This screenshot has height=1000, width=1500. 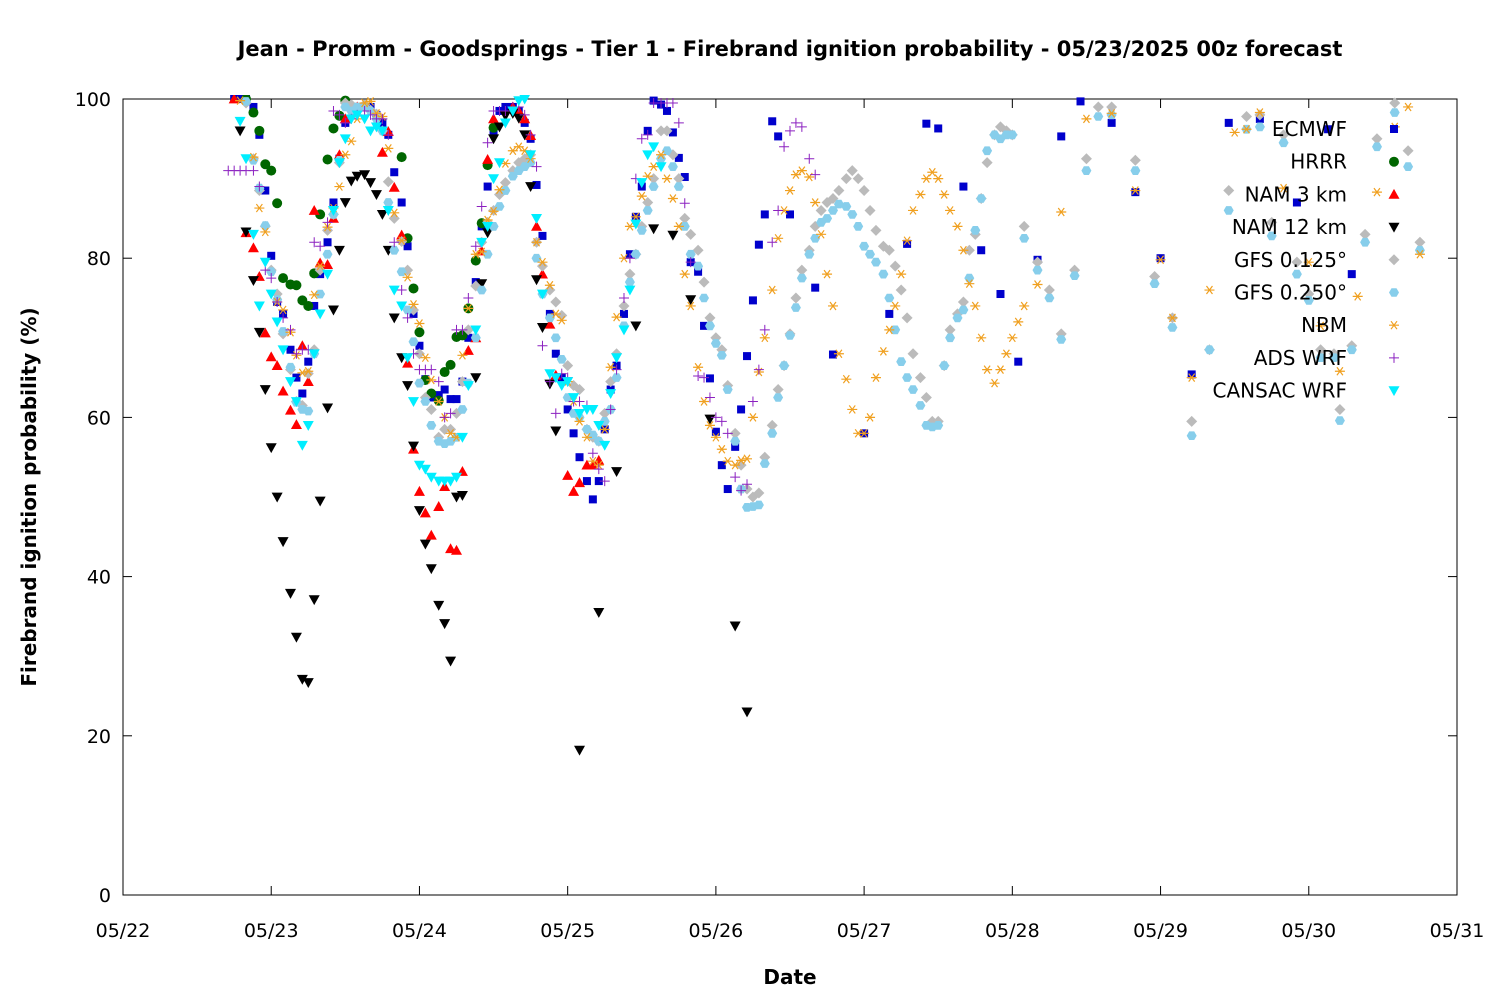 What do you see at coordinates (99, 737) in the screenshot?
I see `y-tick-label: 20` at bounding box center [99, 737].